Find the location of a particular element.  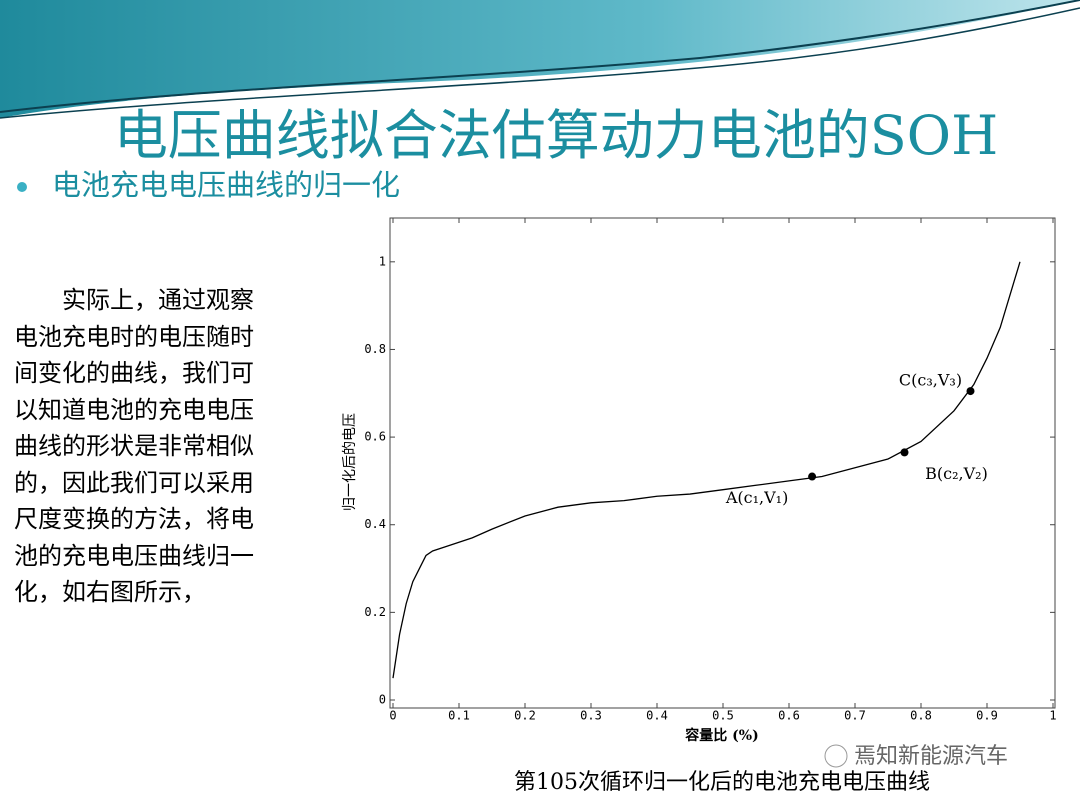

y-tick-label: 1 is located at coordinates (382, 261).